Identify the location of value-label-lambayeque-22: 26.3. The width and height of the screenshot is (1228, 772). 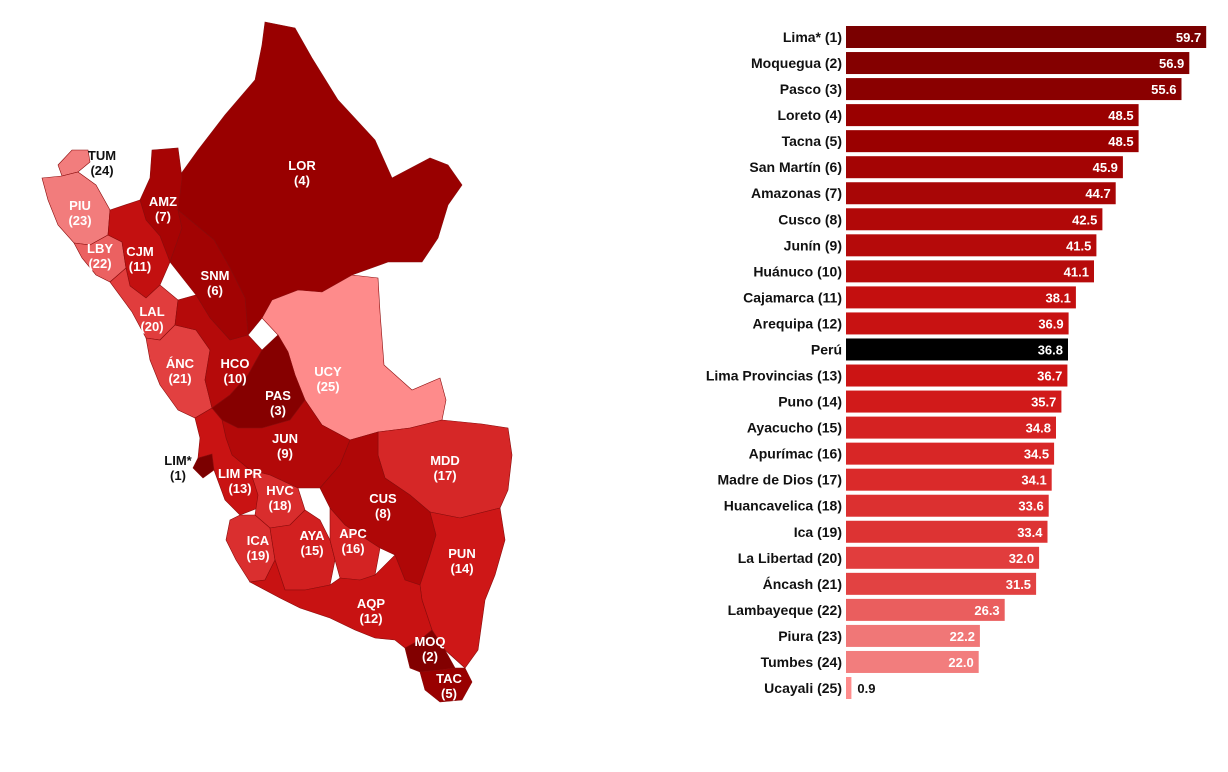
(986, 610).